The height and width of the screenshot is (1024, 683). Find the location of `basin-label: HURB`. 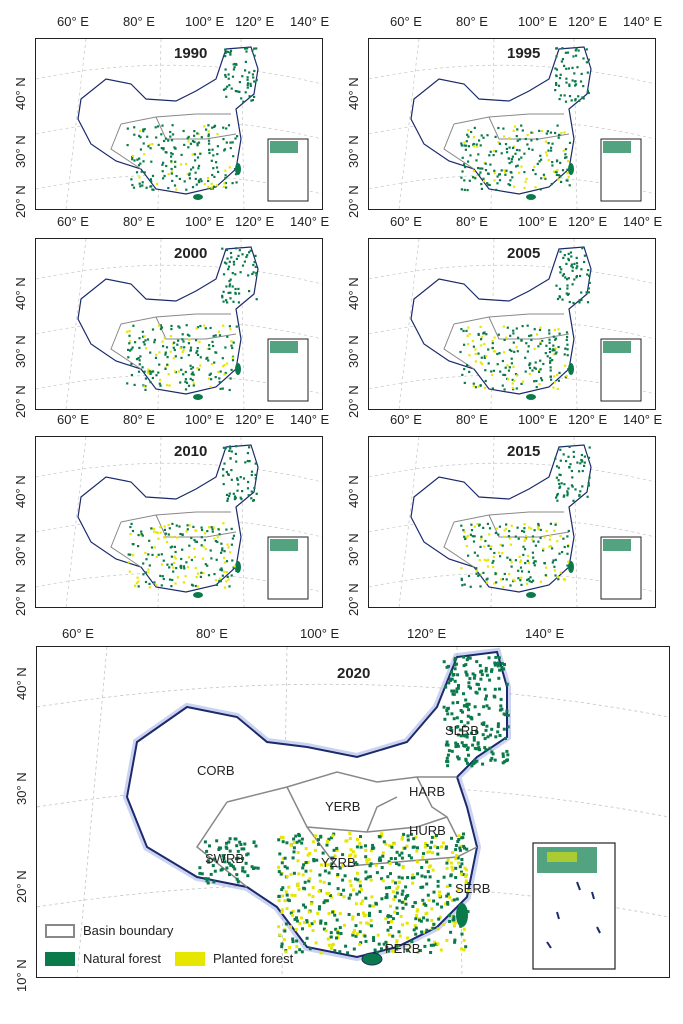

basin-label: HURB is located at coordinates (427, 830).